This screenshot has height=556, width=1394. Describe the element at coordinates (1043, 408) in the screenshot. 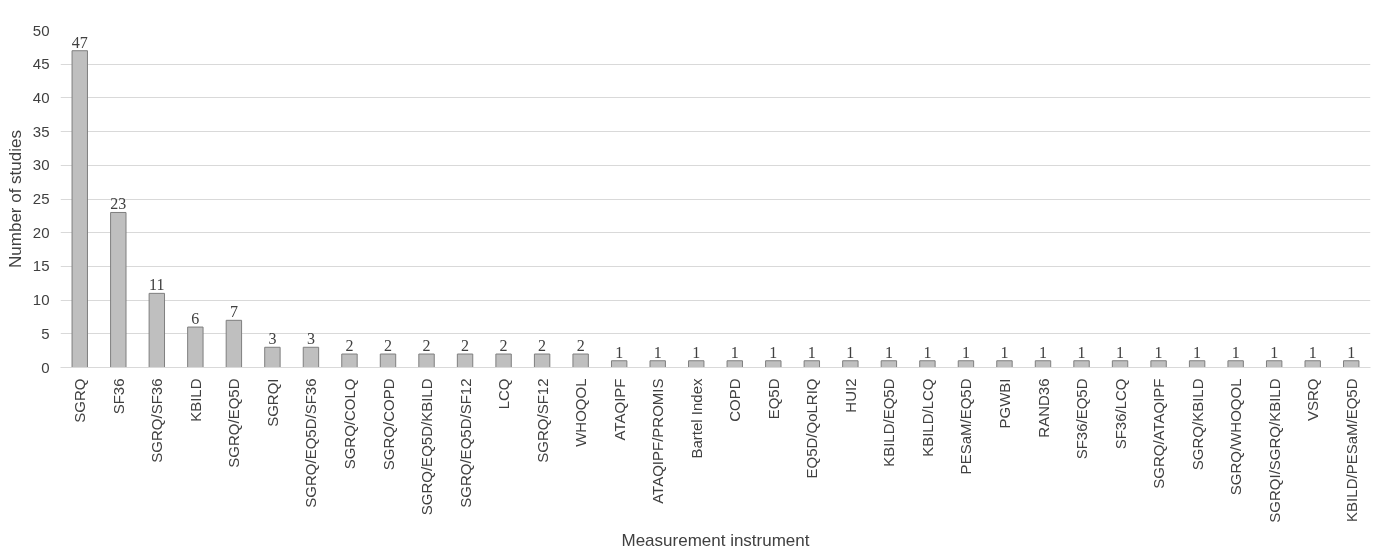

I see `x-tick-label: RAND36` at that location.